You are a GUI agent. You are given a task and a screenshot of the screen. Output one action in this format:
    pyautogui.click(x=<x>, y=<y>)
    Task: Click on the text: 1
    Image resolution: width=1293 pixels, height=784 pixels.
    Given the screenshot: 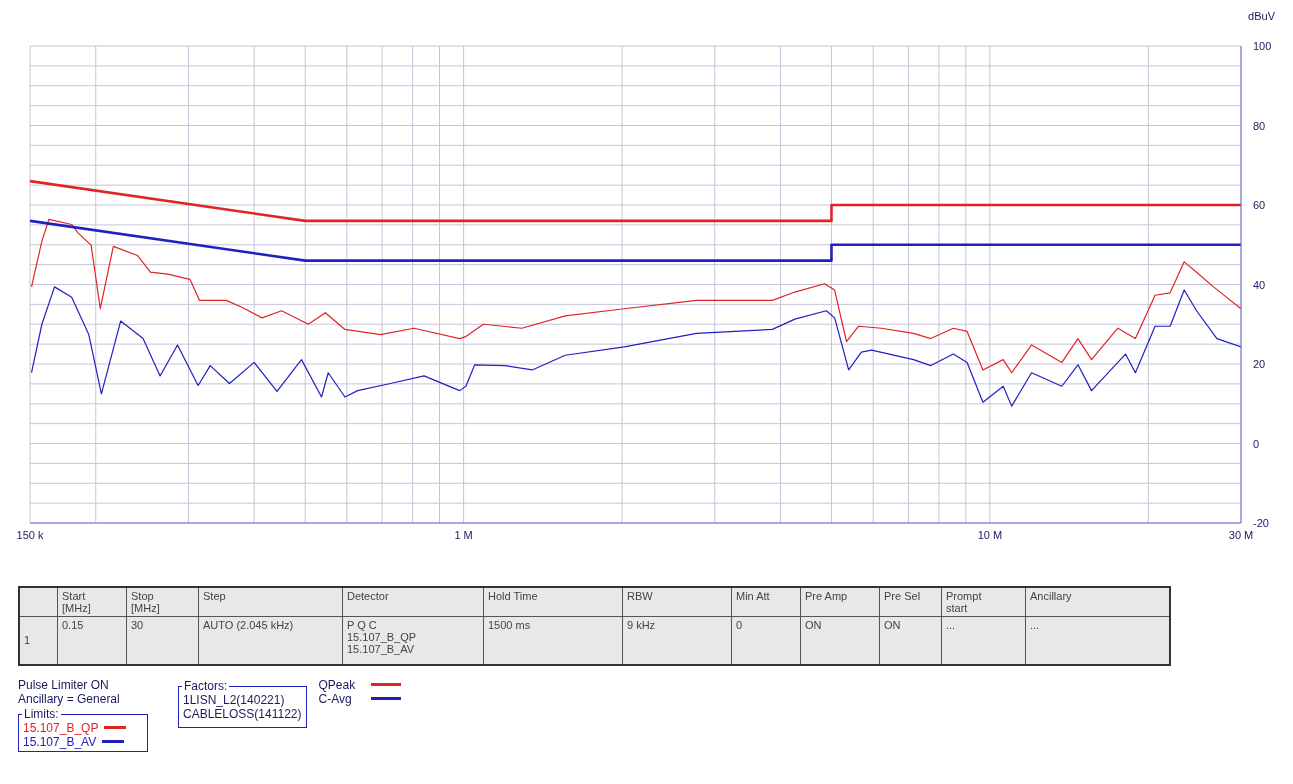 What is the action you would take?
    pyautogui.click(x=38, y=640)
    